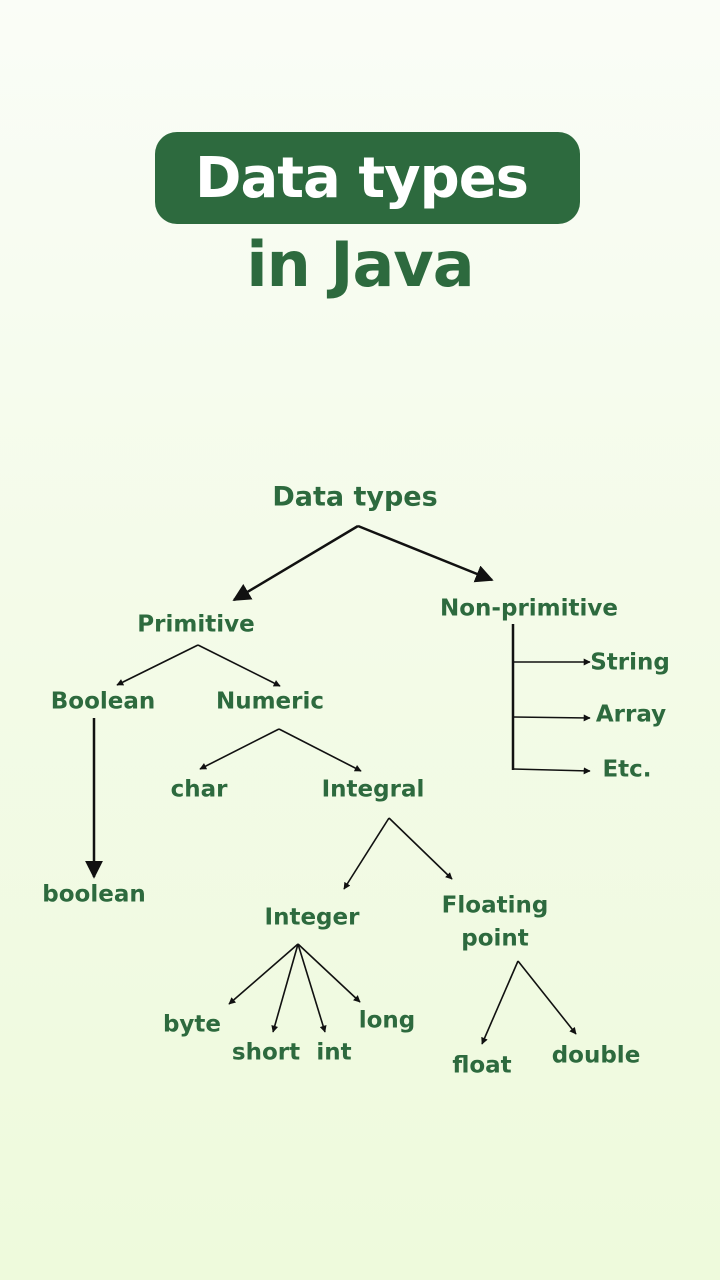 This screenshot has height=1280, width=720. Describe the element at coordinates (529, 608) in the screenshot. I see `node-non-primitive: Non-primitive` at that location.